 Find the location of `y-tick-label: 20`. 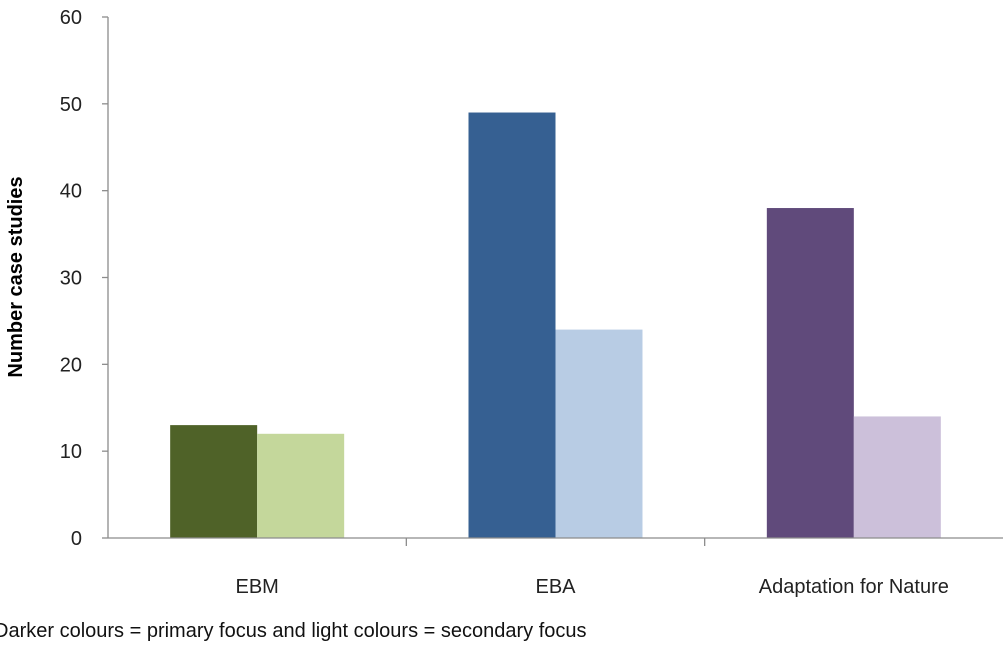

y-tick-label: 20 is located at coordinates (71, 365).